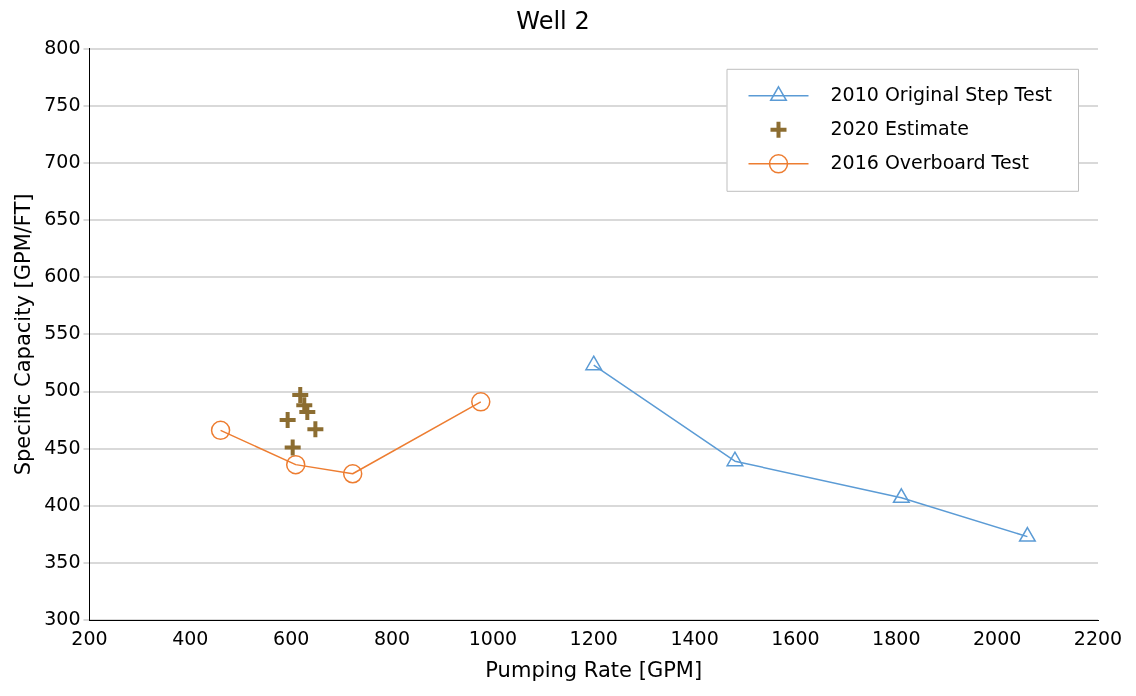  What do you see at coordinates (62, 503) in the screenshot?
I see `y-tick-label: 400` at bounding box center [62, 503].